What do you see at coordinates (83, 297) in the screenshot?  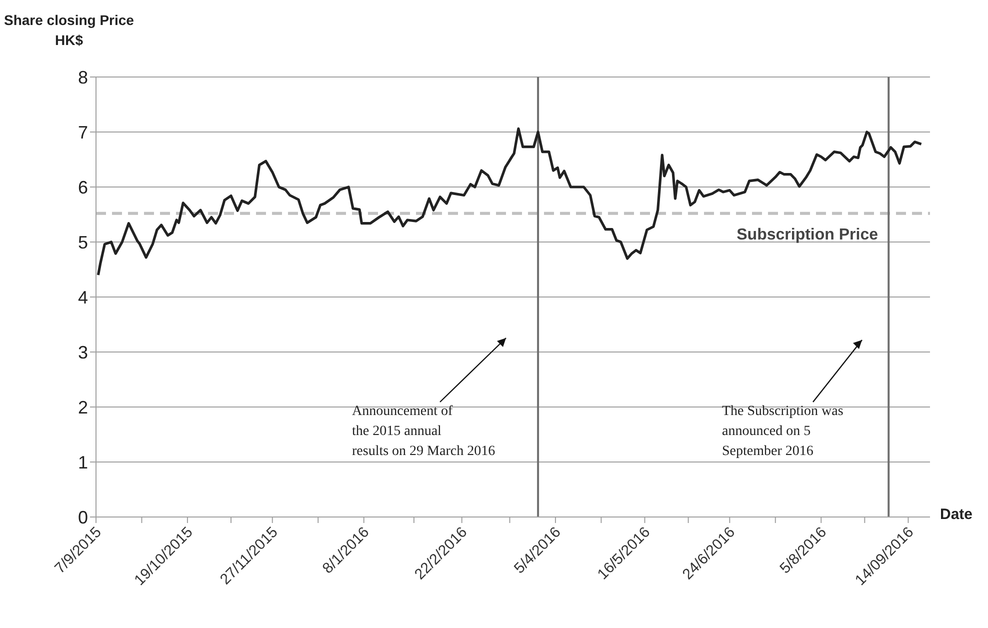 I see `y-tick-label: 4` at bounding box center [83, 297].